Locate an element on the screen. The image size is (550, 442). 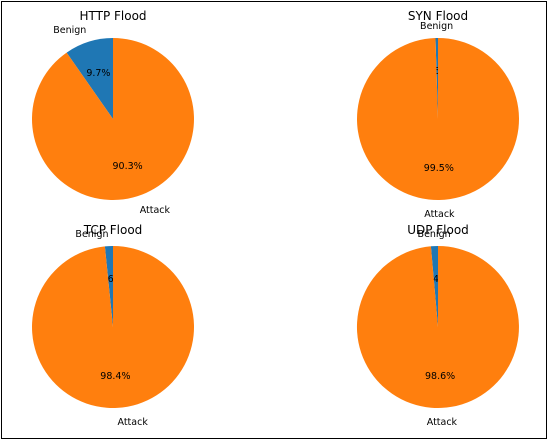
pie-value-label-benign: 0.5% is located at coordinates (437, 71).